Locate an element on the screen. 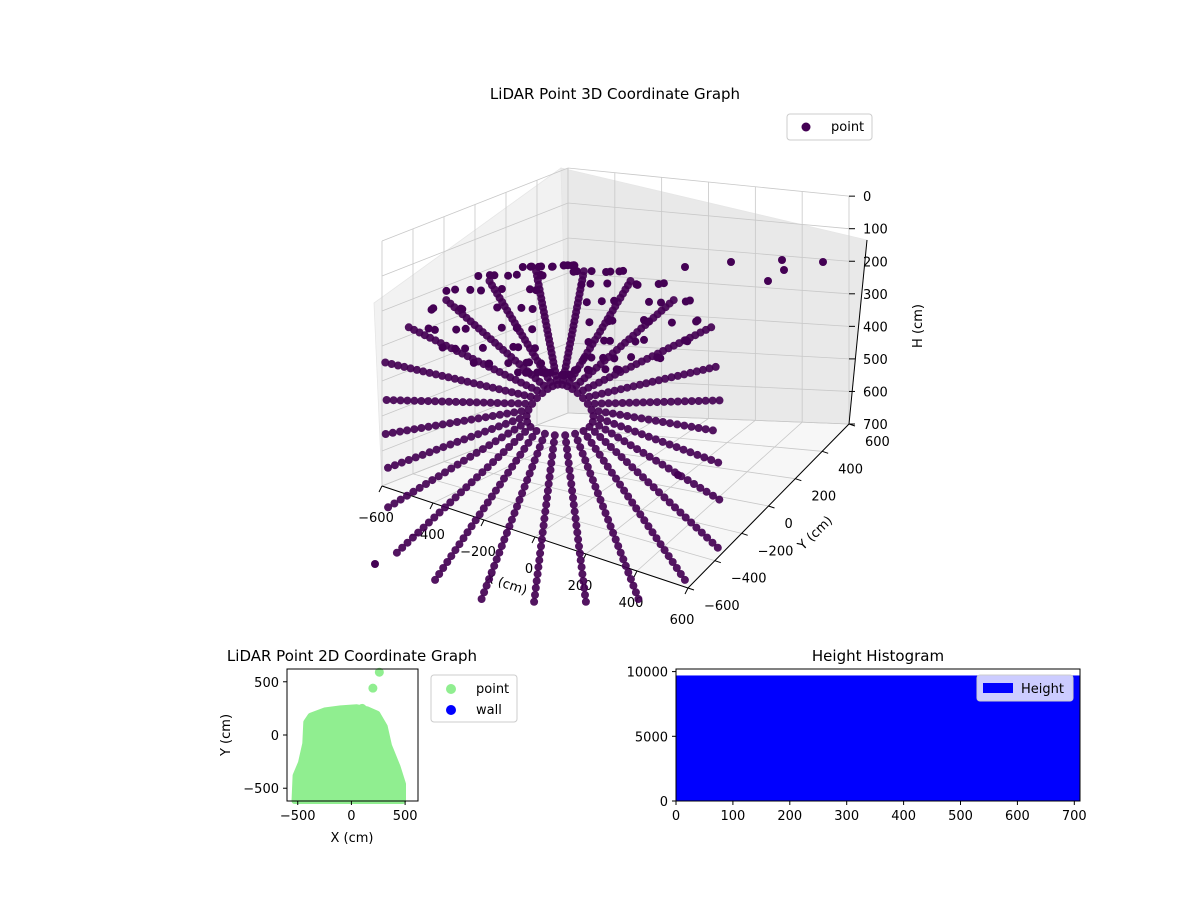 The image size is (1200, 900). y-tick-label-3d: 0 is located at coordinates (789, 524).